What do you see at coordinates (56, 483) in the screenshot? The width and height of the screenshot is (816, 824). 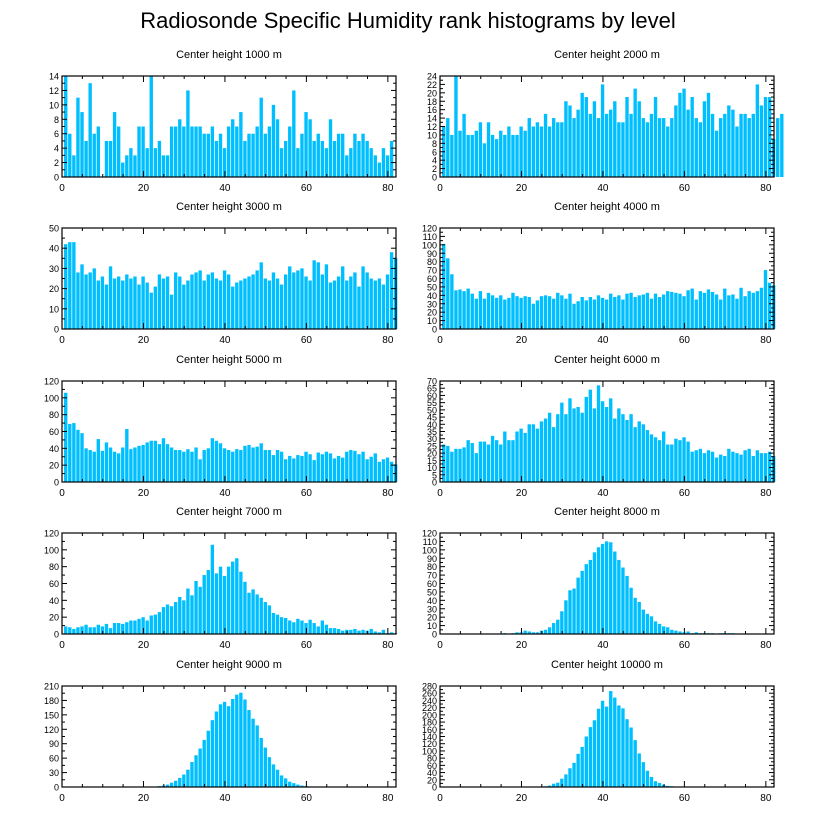 I see `y-tick-label: 0` at bounding box center [56, 483].